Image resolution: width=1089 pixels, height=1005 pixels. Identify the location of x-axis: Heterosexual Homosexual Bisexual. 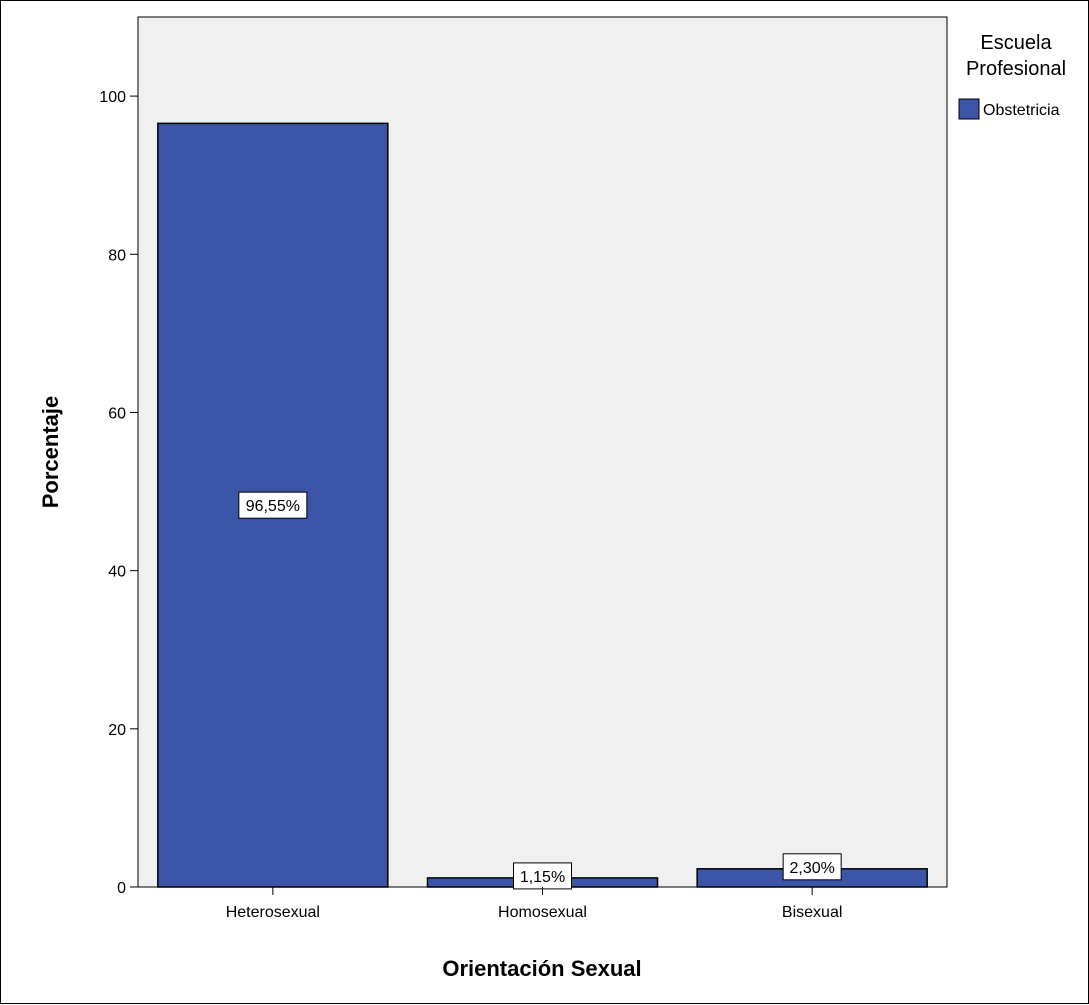
(534, 904).